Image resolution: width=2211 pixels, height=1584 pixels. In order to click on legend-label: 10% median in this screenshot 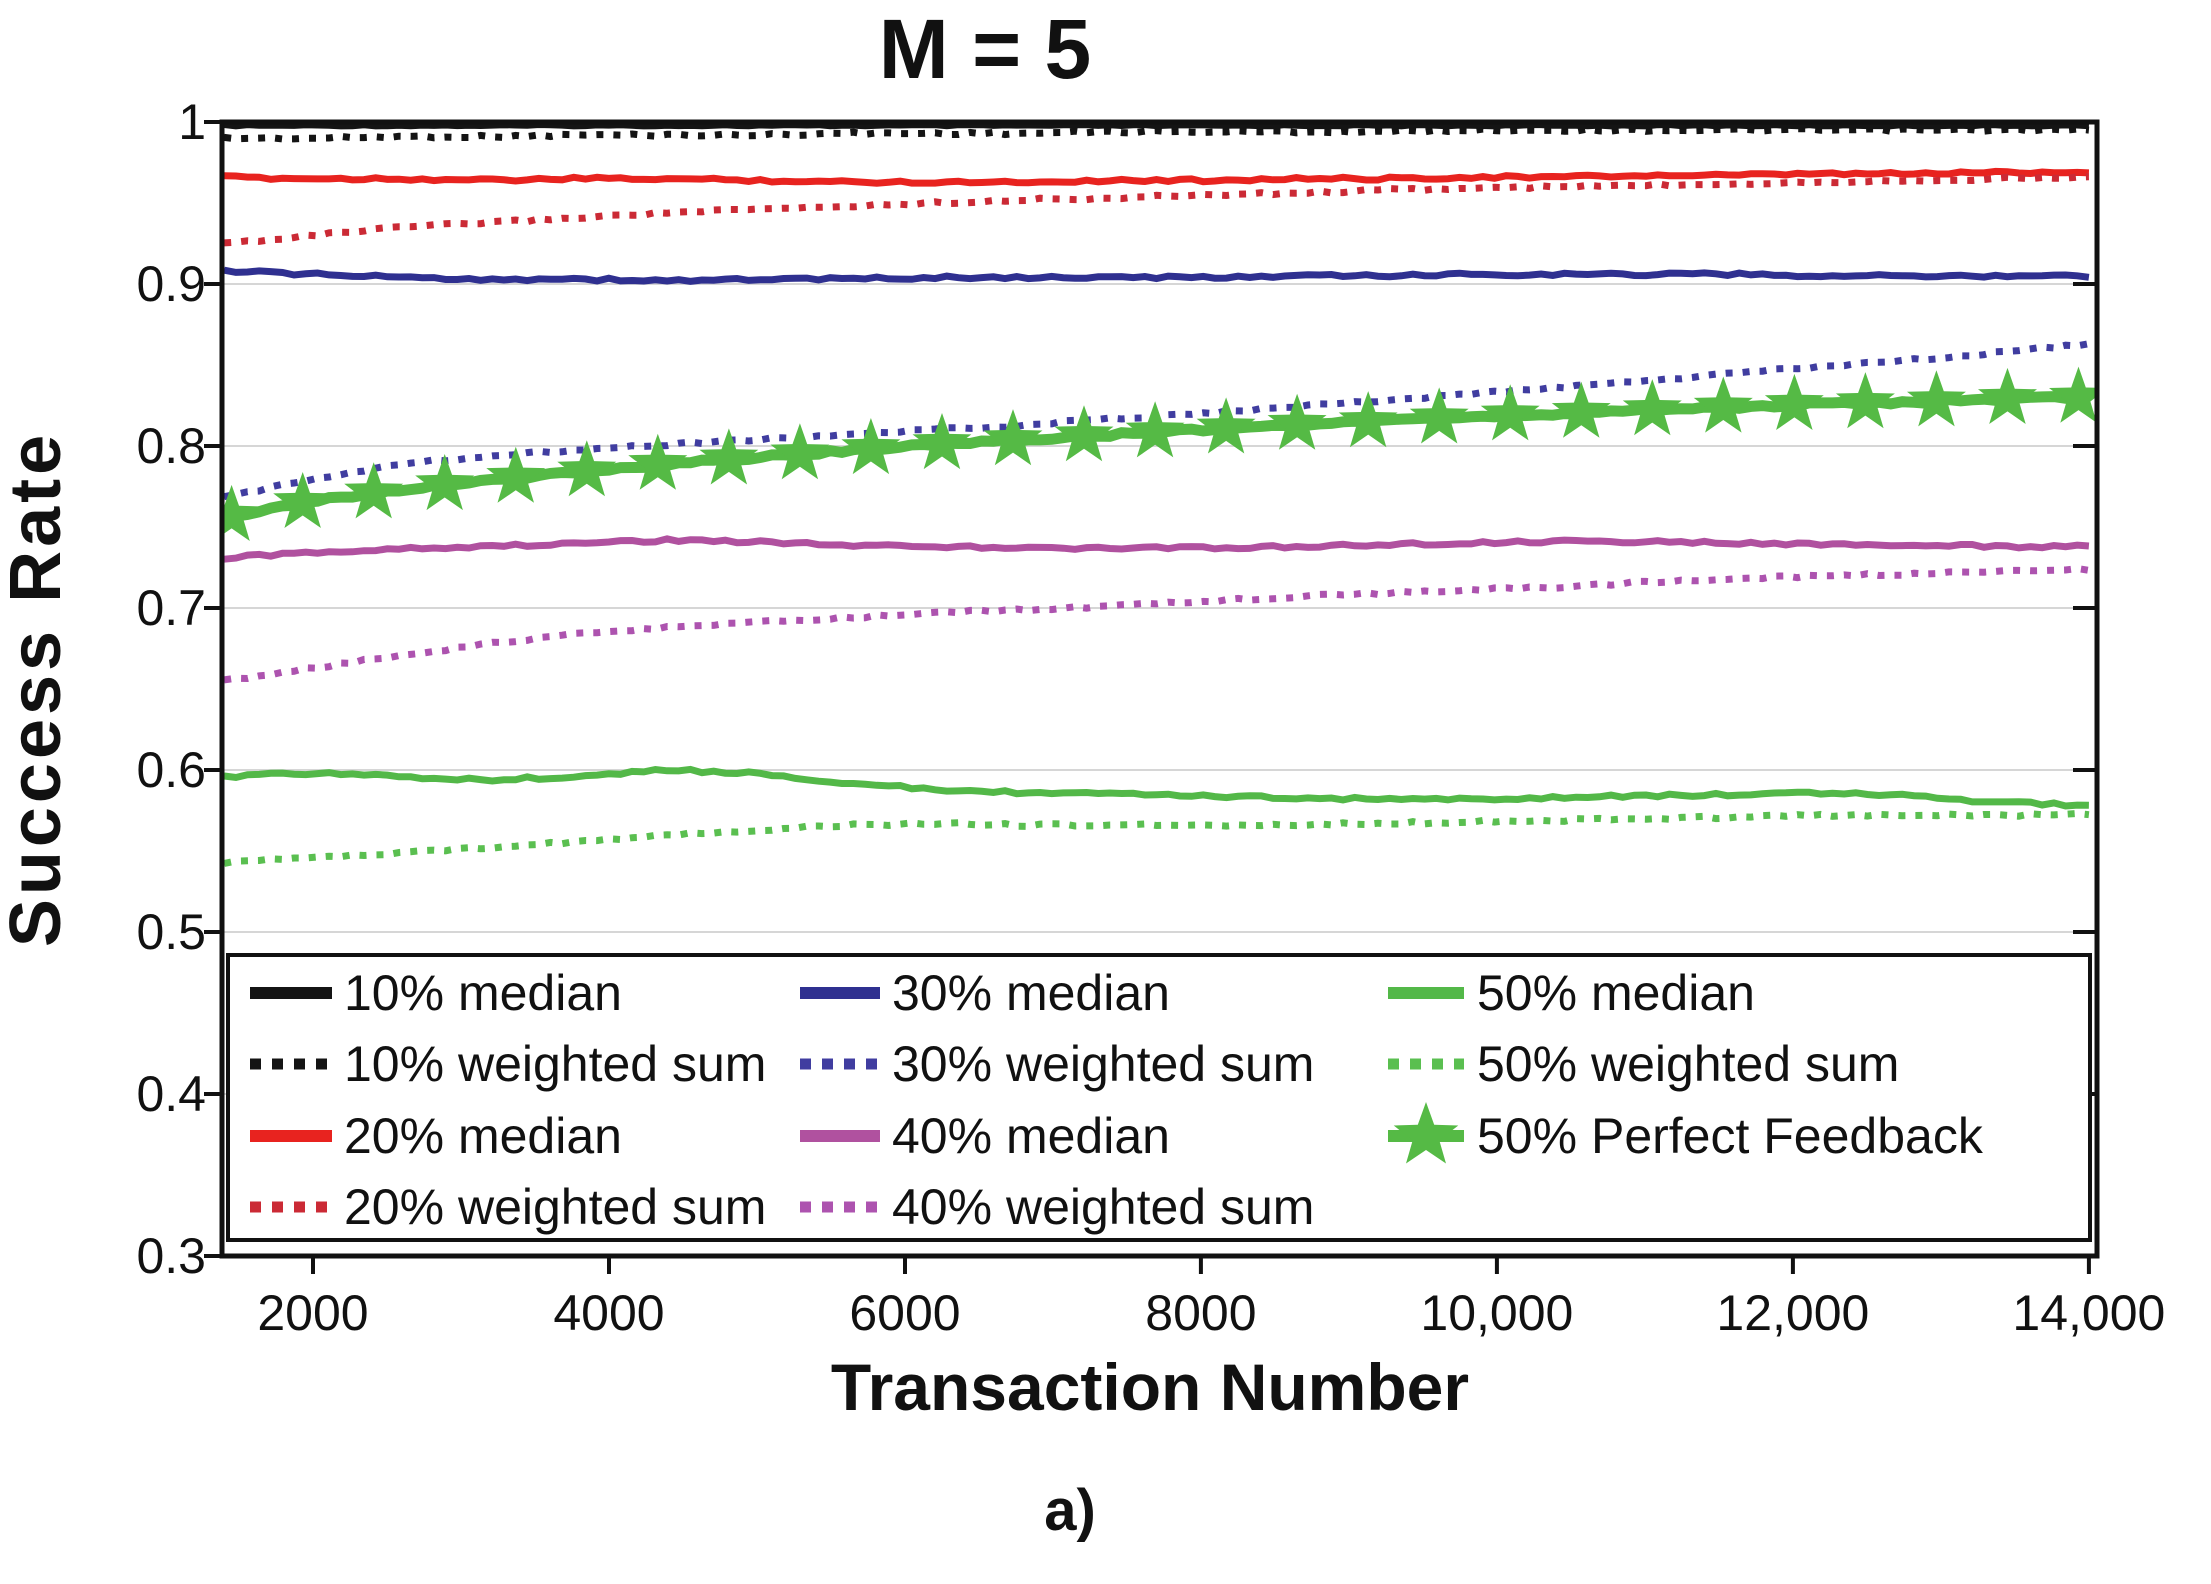, I will do `click(483, 993)`.